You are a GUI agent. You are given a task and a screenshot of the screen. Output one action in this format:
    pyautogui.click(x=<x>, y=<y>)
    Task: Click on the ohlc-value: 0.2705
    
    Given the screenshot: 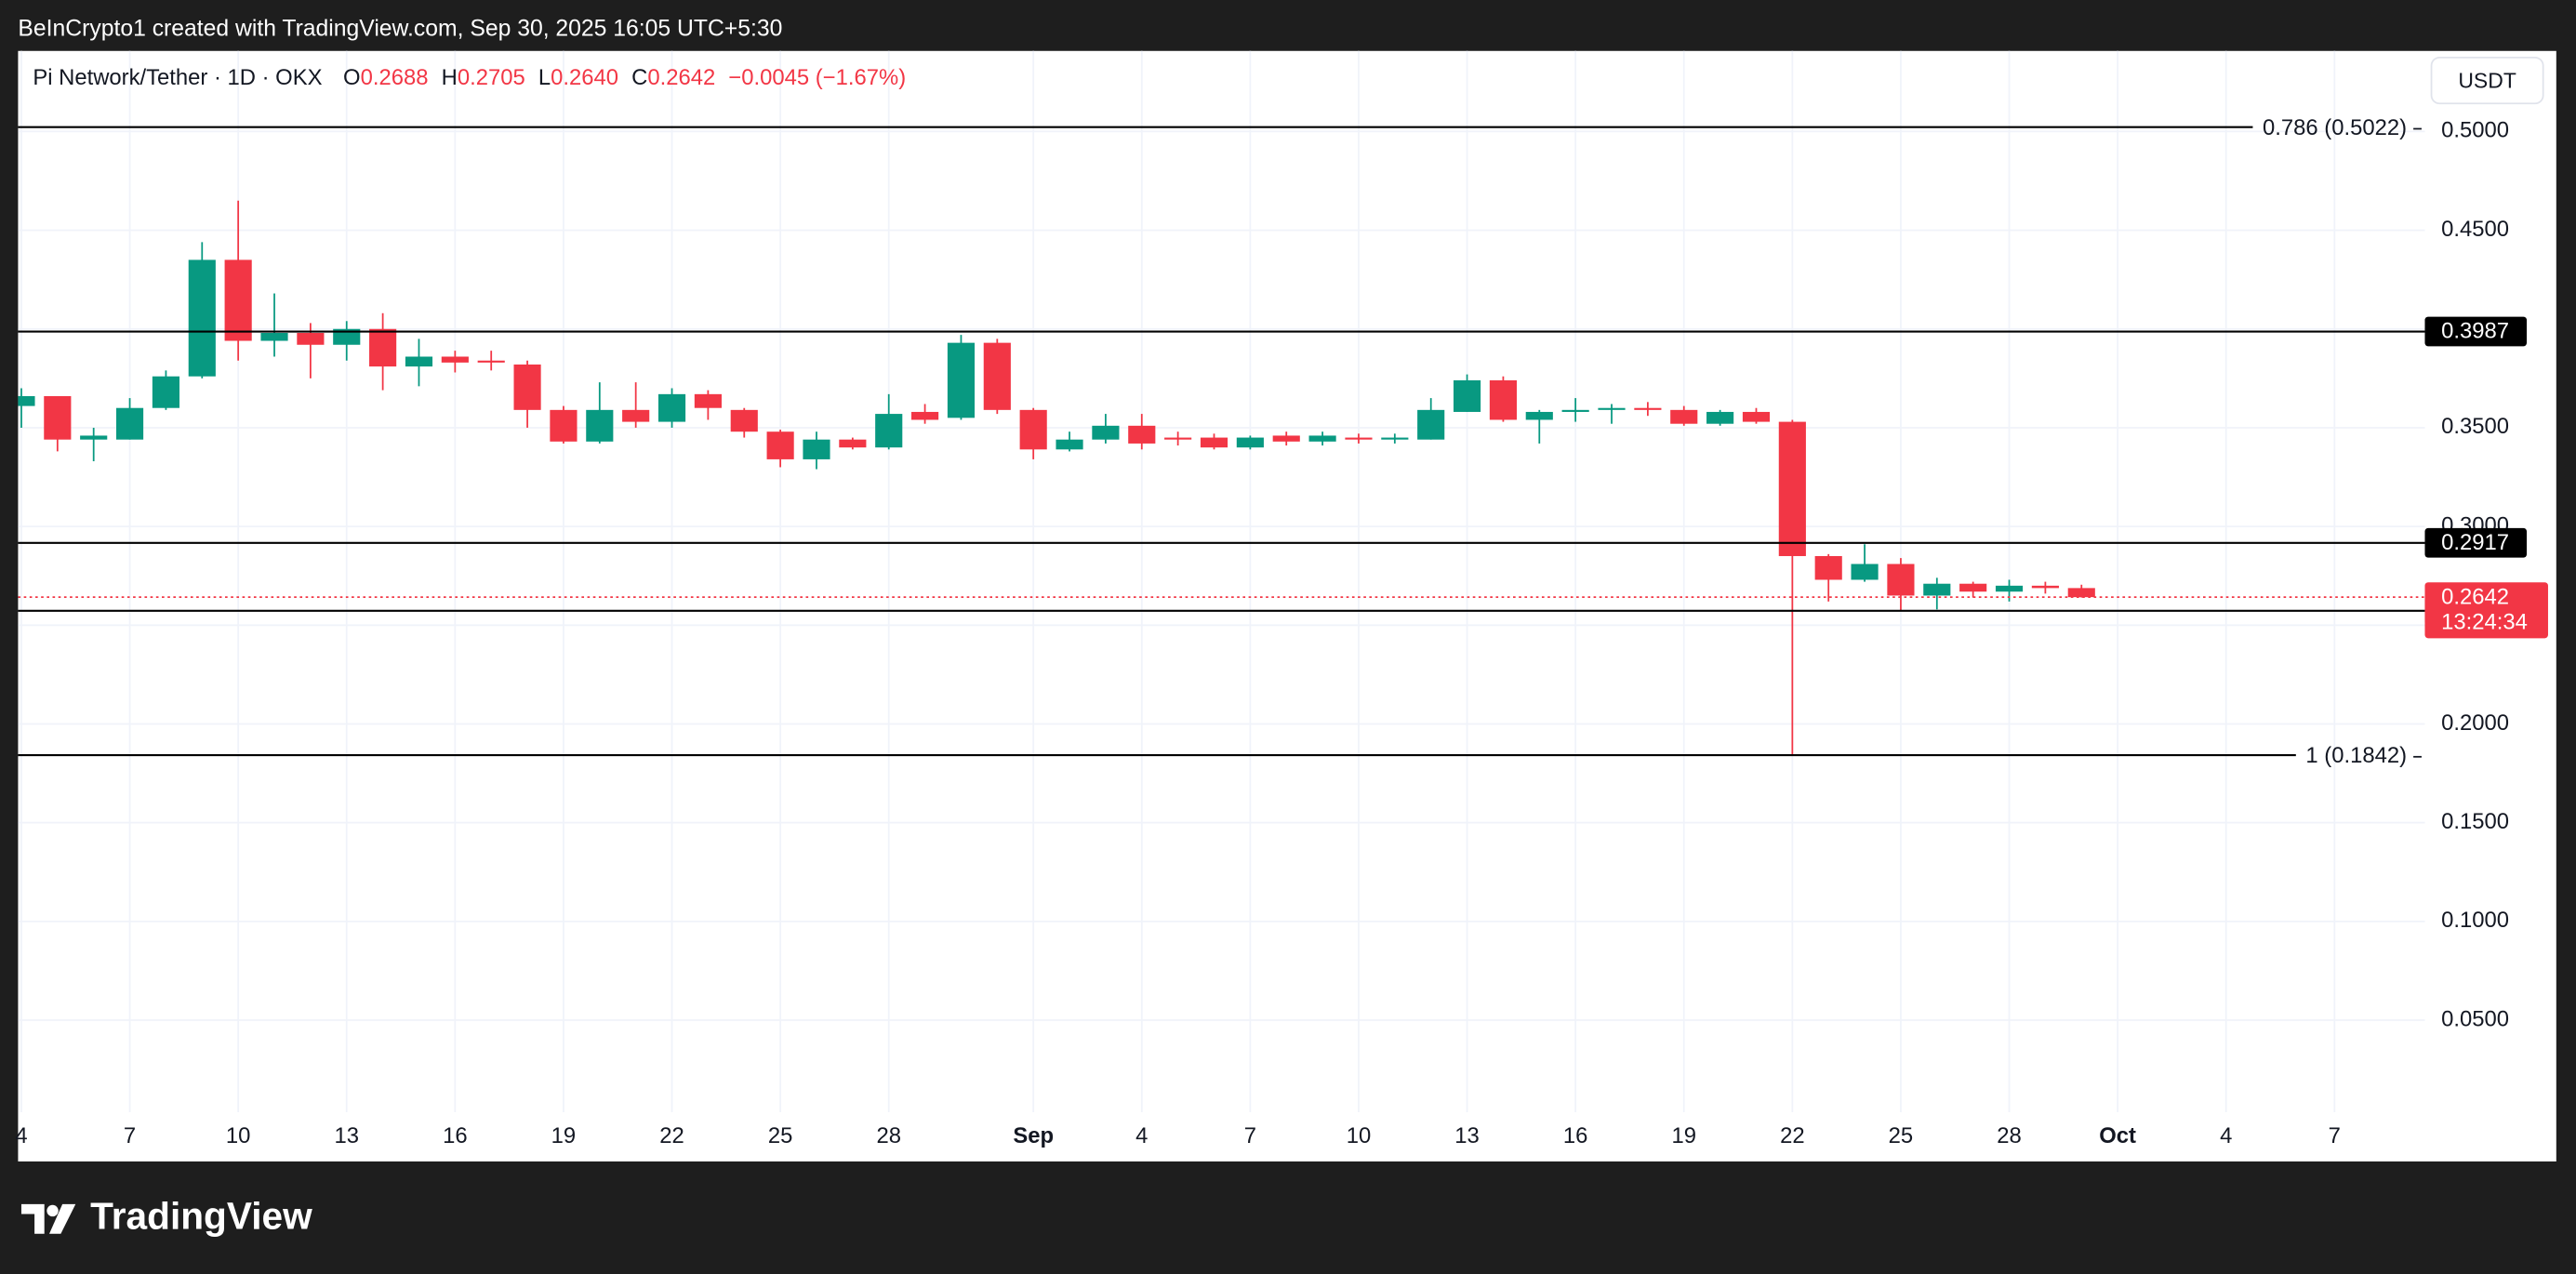 What is the action you would take?
    pyautogui.click(x=491, y=77)
    